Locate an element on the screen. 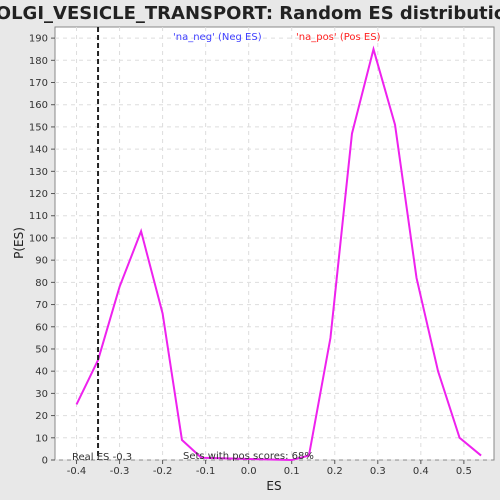  y-tick-label: 130 is located at coordinates (38, 172).